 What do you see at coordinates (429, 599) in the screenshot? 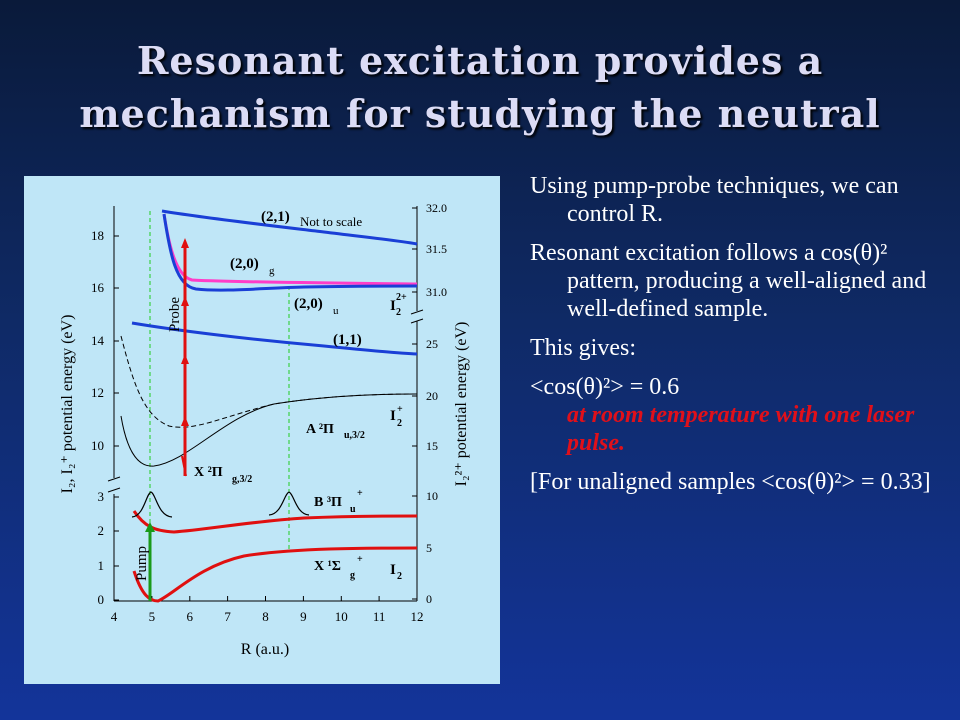
I see `right-tick-label: 0` at bounding box center [429, 599].